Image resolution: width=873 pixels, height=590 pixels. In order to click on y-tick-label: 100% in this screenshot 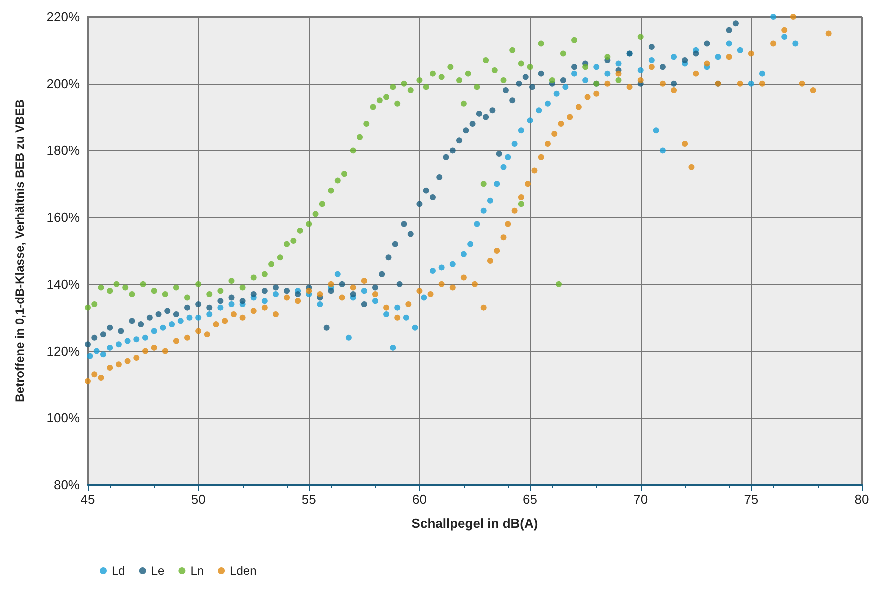, I will do `click(63, 418)`.